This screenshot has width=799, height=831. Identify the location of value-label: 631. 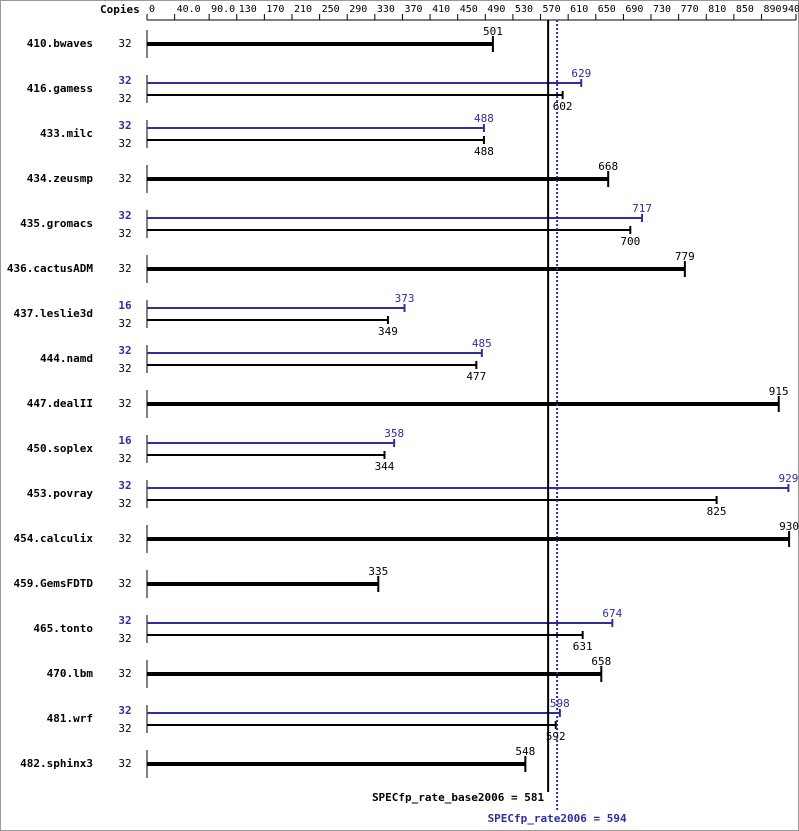
(583, 646).